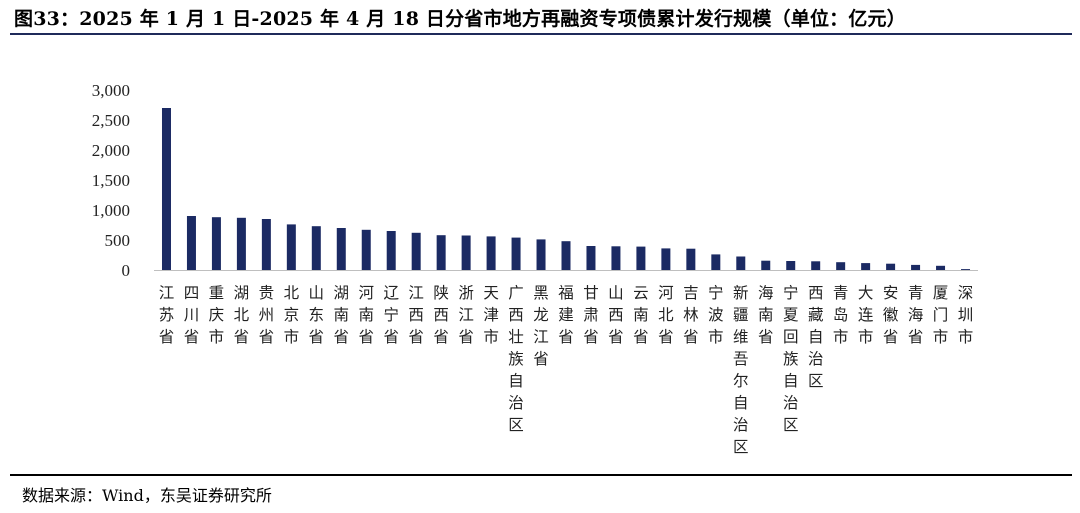  I want to click on x-category-label: 浙江省, so click(466, 315).